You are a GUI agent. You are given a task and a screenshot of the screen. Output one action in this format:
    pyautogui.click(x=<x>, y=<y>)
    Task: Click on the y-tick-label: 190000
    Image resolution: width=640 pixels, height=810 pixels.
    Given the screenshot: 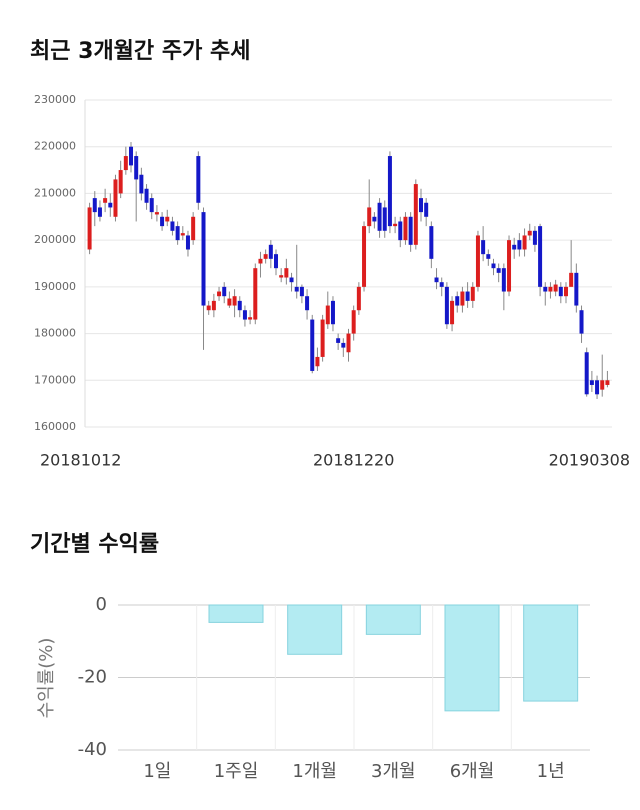 What is the action you would take?
    pyautogui.click(x=55, y=286)
    